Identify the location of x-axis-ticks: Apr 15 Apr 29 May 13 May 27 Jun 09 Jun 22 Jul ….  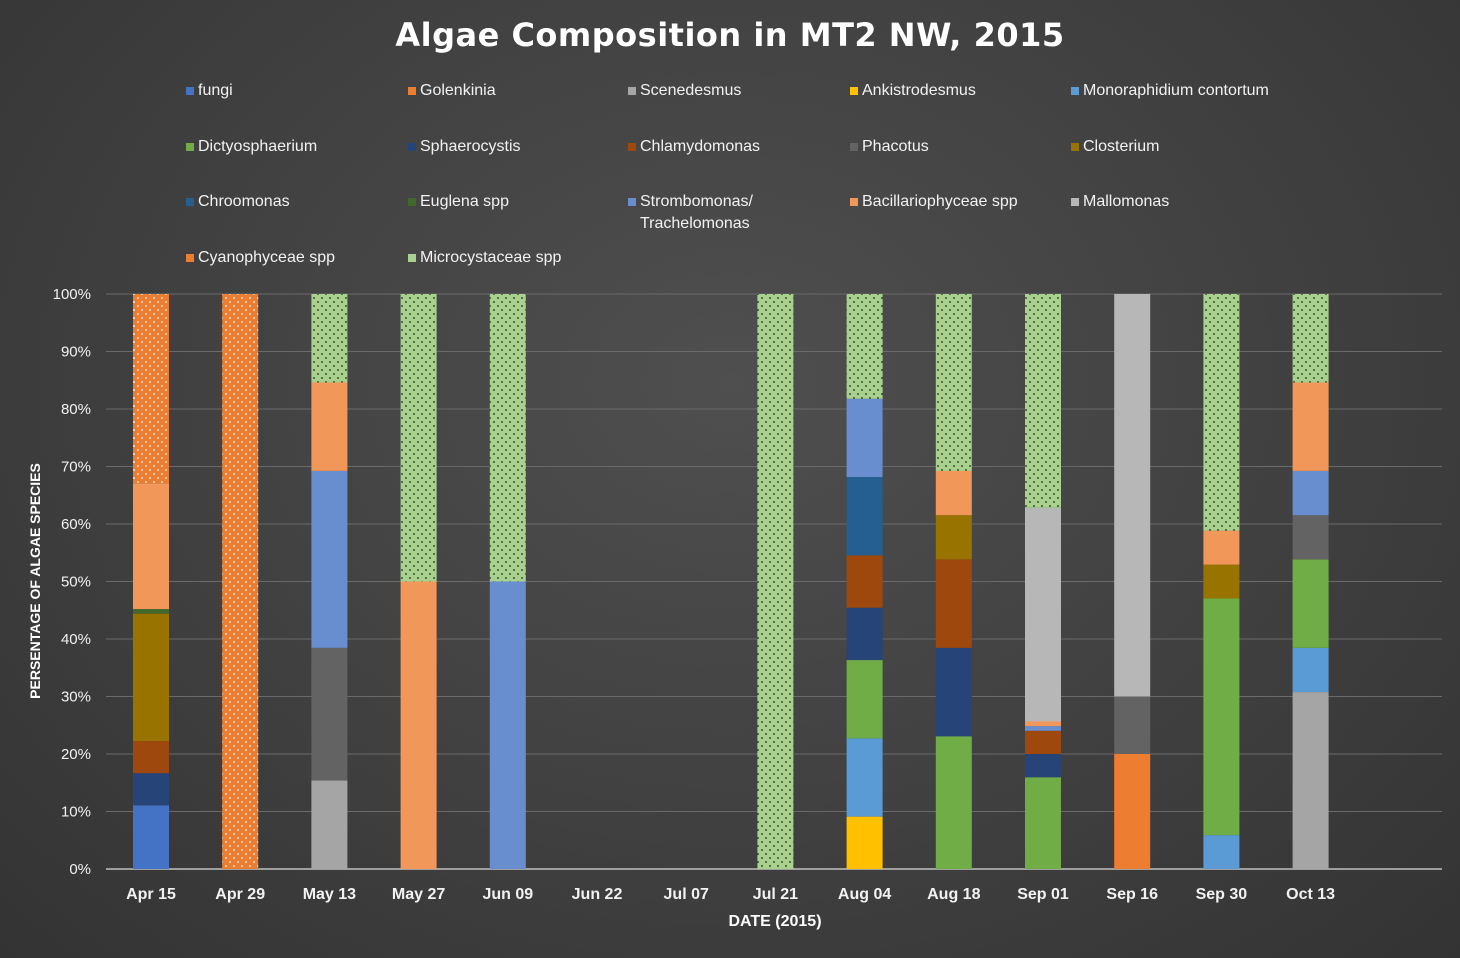
(730, 894).